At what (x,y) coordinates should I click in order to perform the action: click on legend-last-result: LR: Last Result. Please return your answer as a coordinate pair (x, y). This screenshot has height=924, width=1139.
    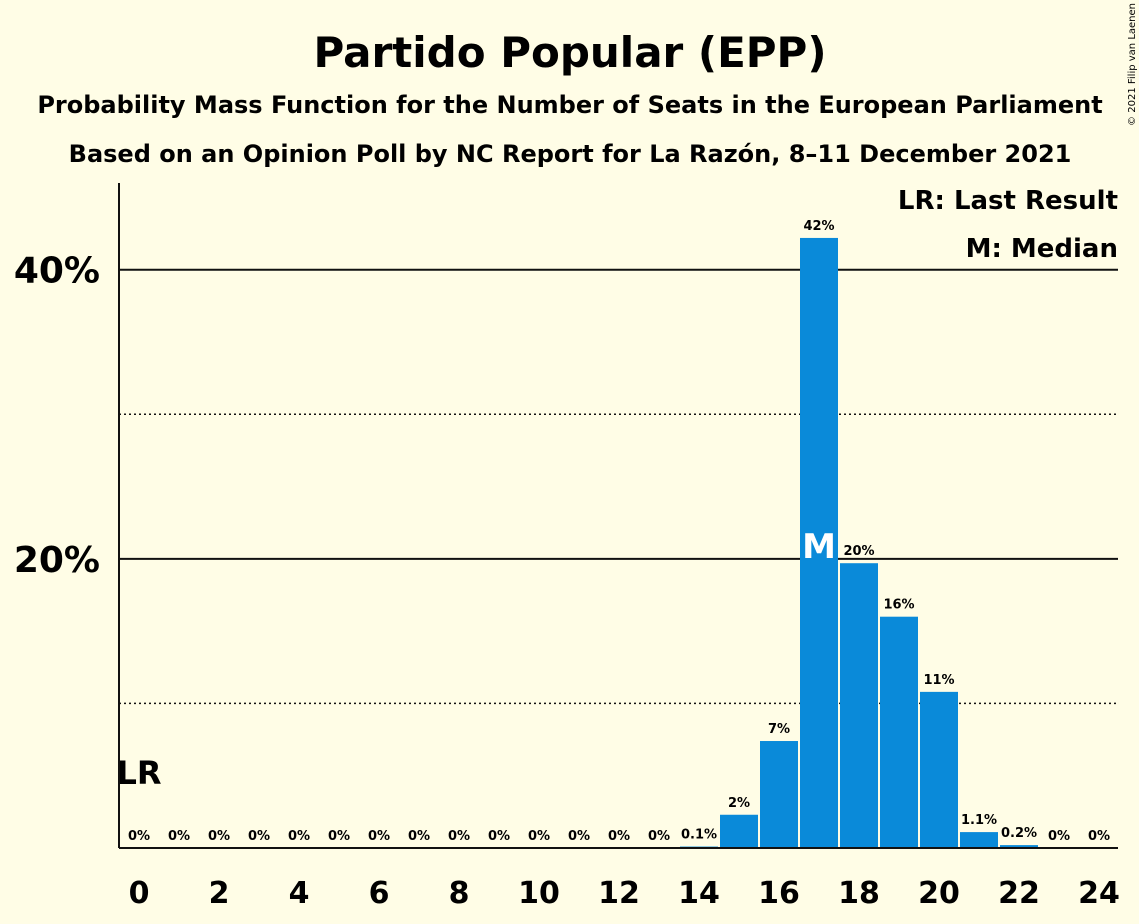
    Looking at the image, I should click on (1008, 201).